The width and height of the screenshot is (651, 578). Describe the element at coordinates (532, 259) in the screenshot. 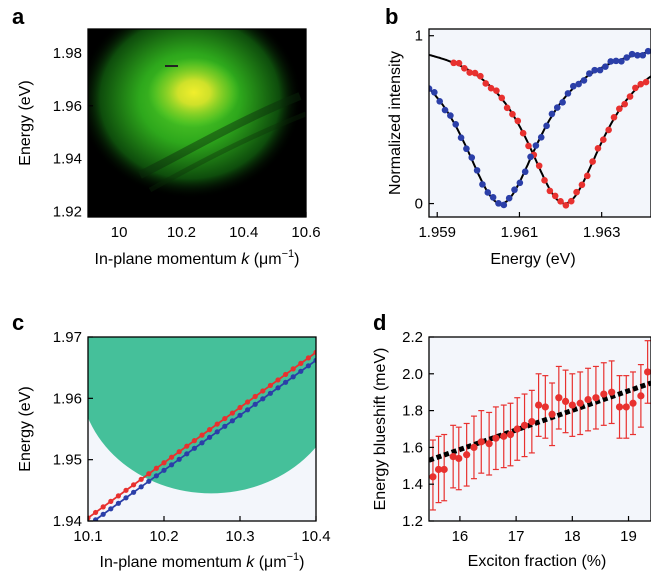

I see `panel-b-xlabel: Energy (eV)` at that location.